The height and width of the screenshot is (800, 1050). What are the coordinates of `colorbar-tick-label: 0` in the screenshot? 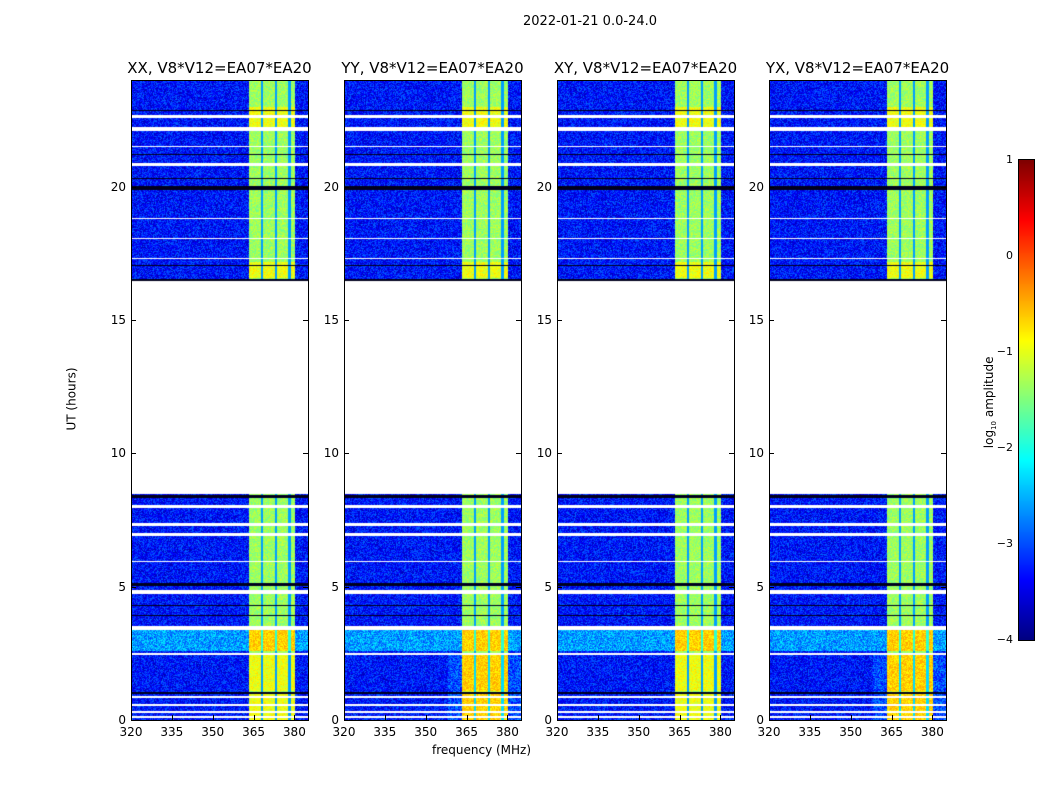 It's located at (1009, 255).